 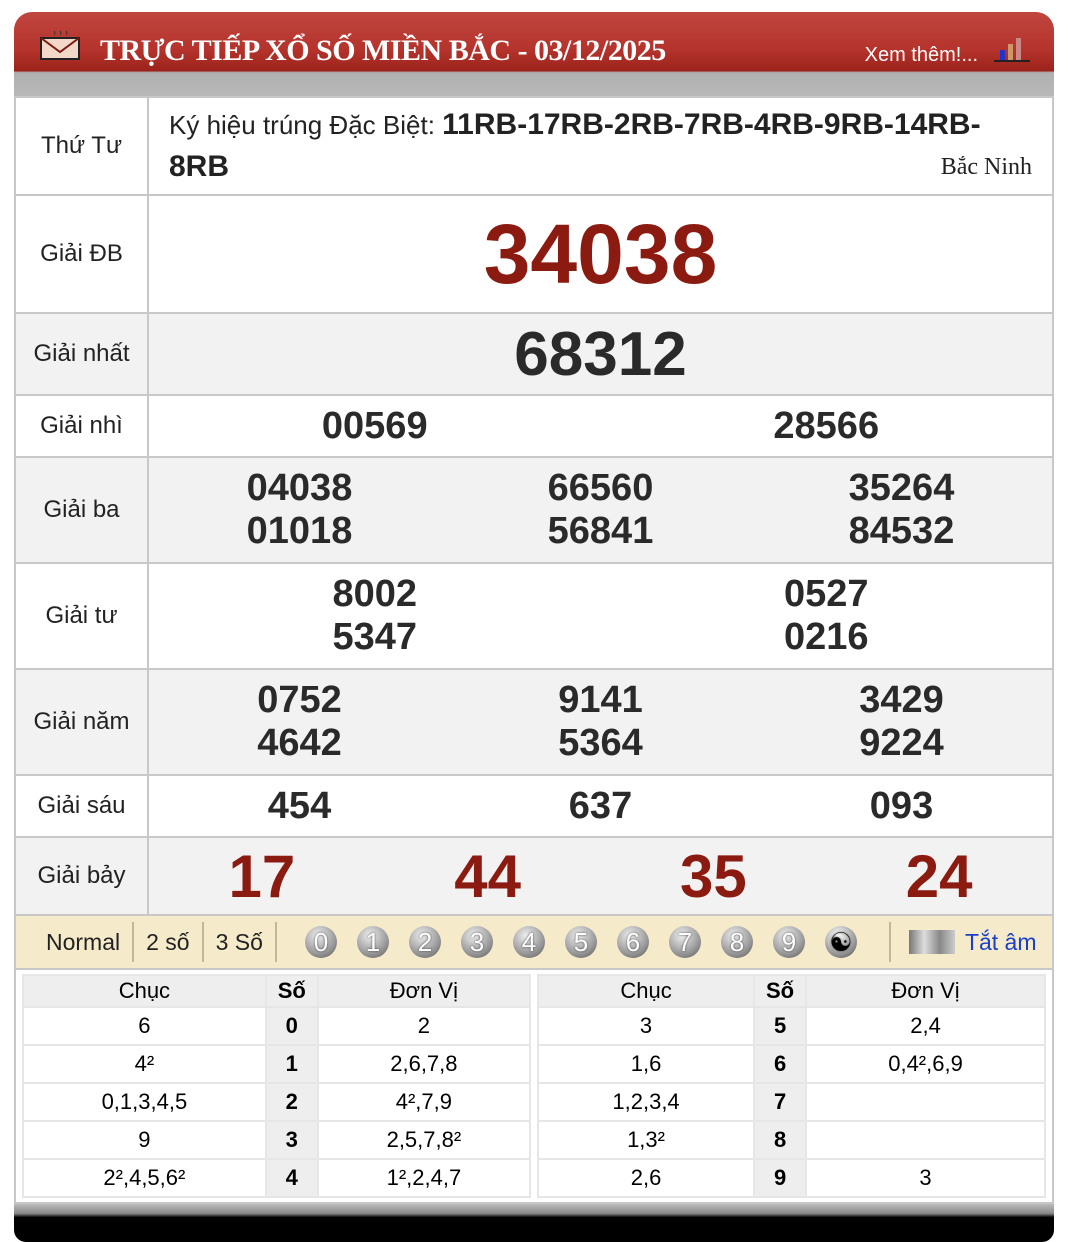 What do you see at coordinates (299, 488) in the screenshot?
I see `prize-number: 04038` at bounding box center [299, 488].